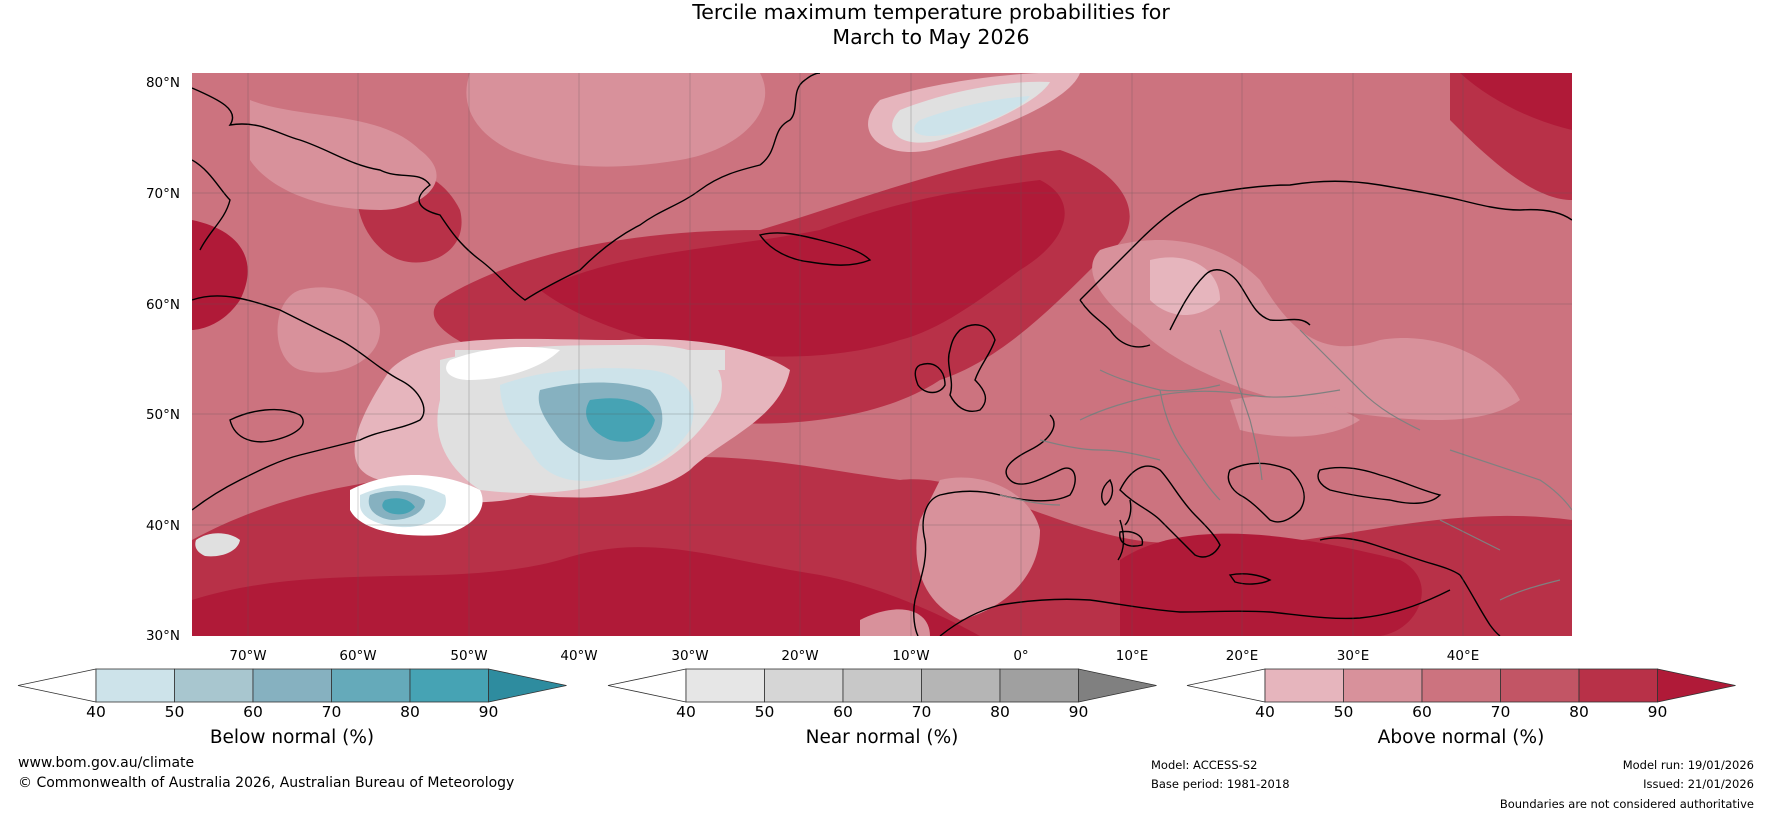 This screenshot has height=820, width=1770. Describe the element at coordinates (96, 712) in the screenshot. I see `below-colorbar-tick: 40` at that location.